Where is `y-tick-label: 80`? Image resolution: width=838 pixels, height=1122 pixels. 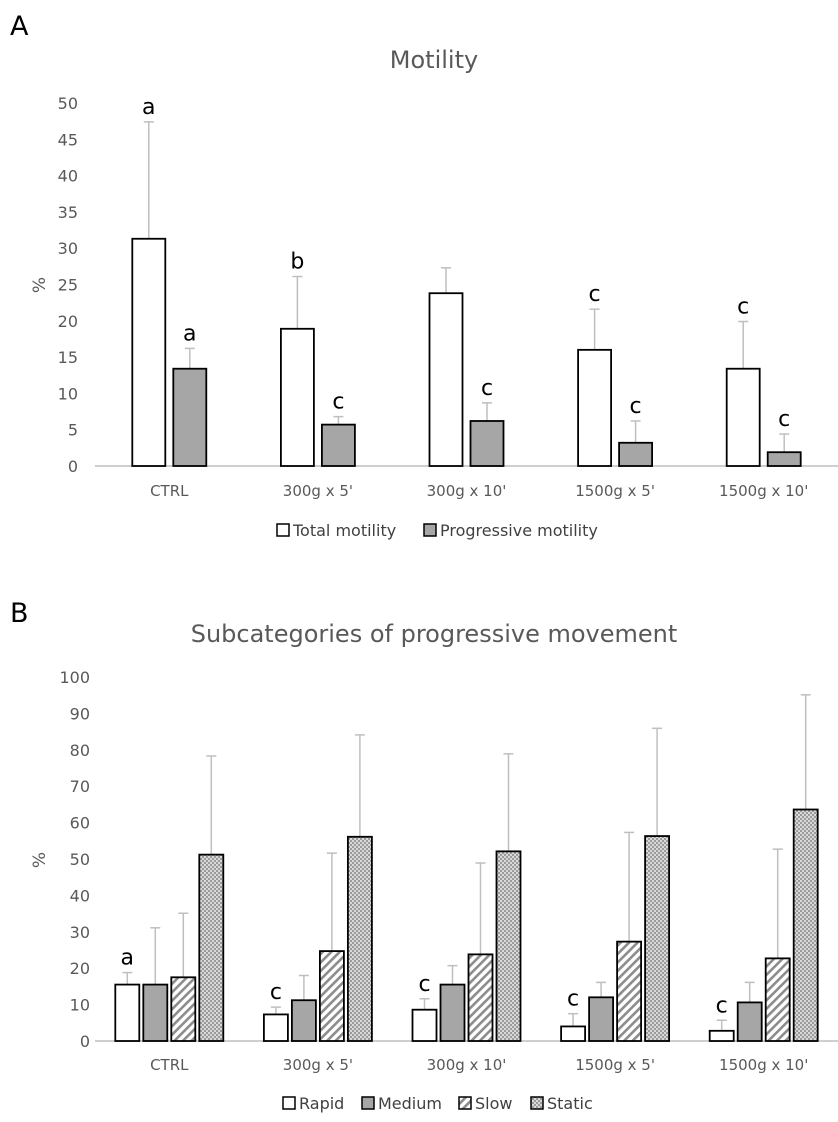 y-tick-label: 80 is located at coordinates (80, 750).